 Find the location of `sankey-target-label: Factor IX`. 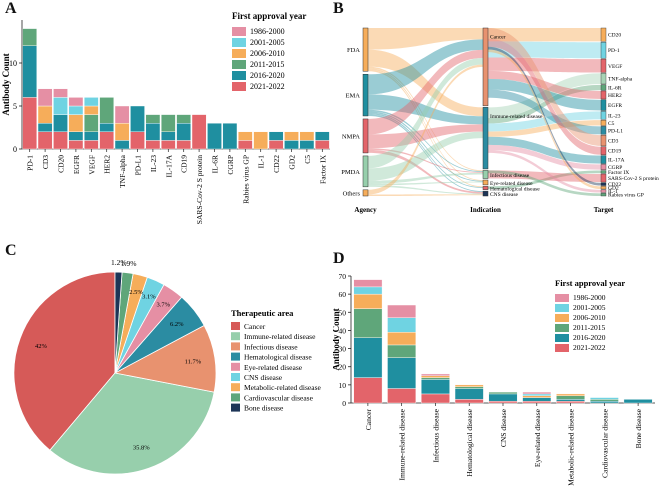

sankey-target-label: Factor IX is located at coordinates (618, 173).